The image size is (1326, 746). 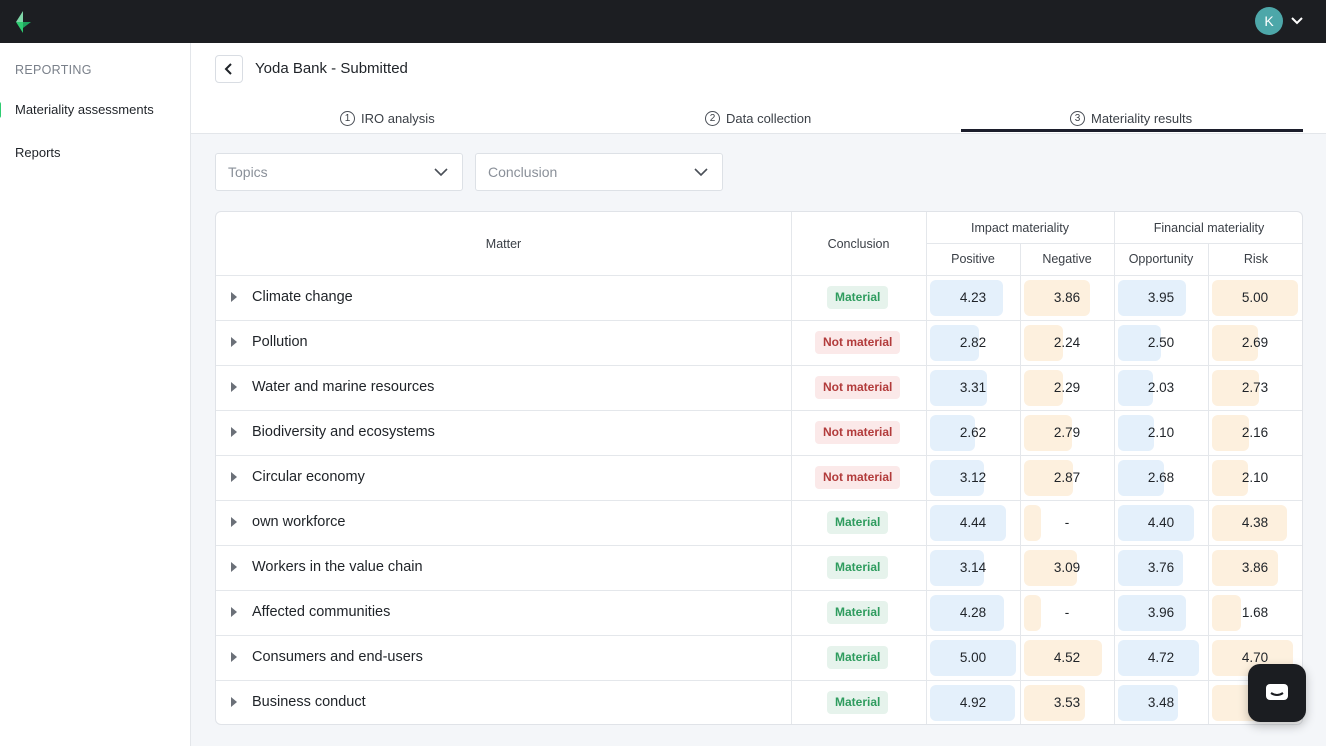 What do you see at coordinates (1020, 227) in the screenshot?
I see `column-group-impact: Impact materiality` at bounding box center [1020, 227].